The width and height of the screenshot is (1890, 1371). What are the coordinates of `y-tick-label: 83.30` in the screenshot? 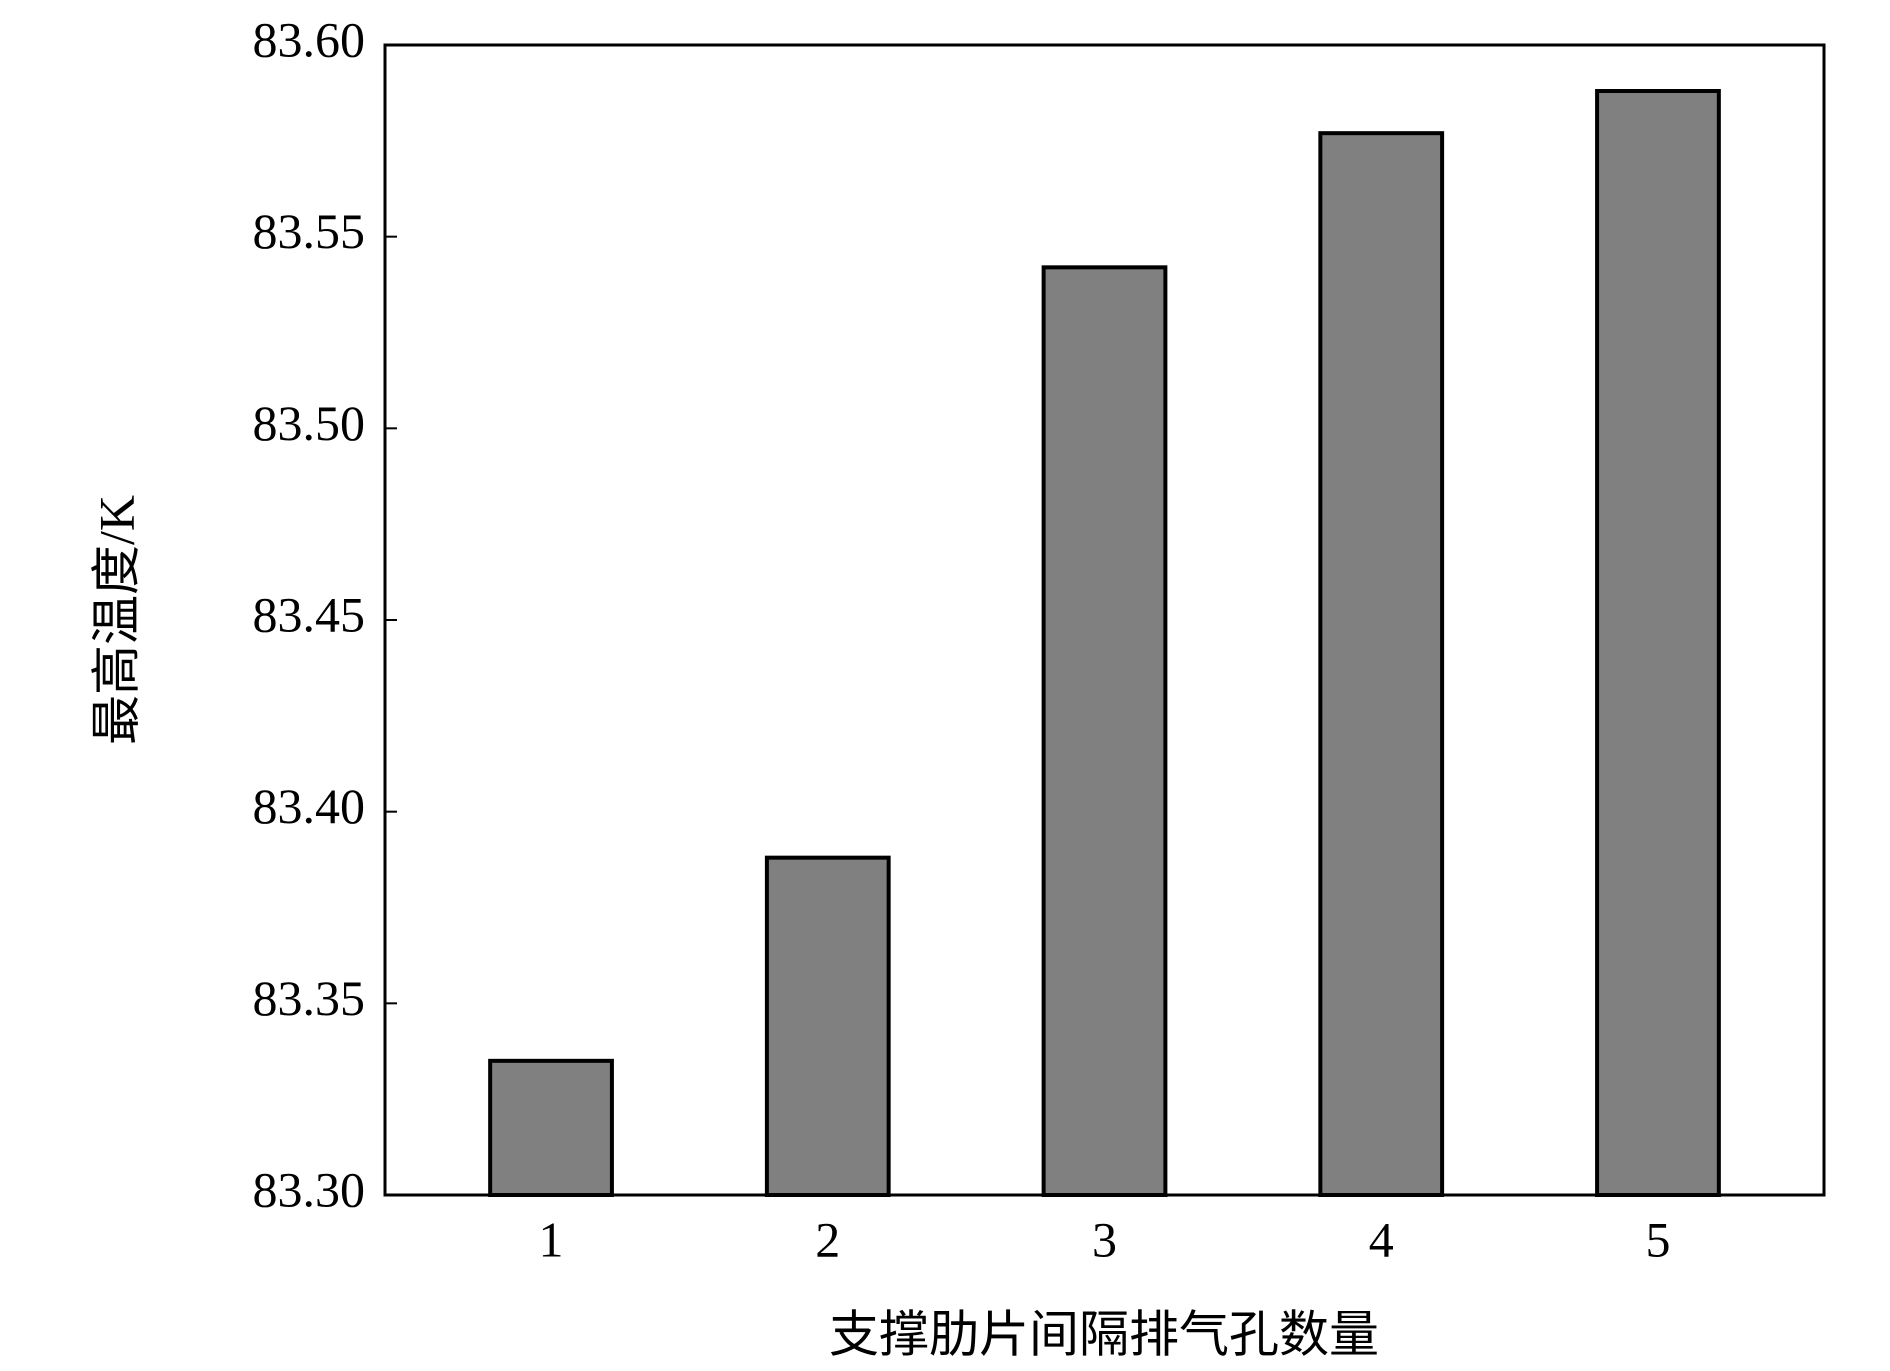 It's located at (309, 1189).